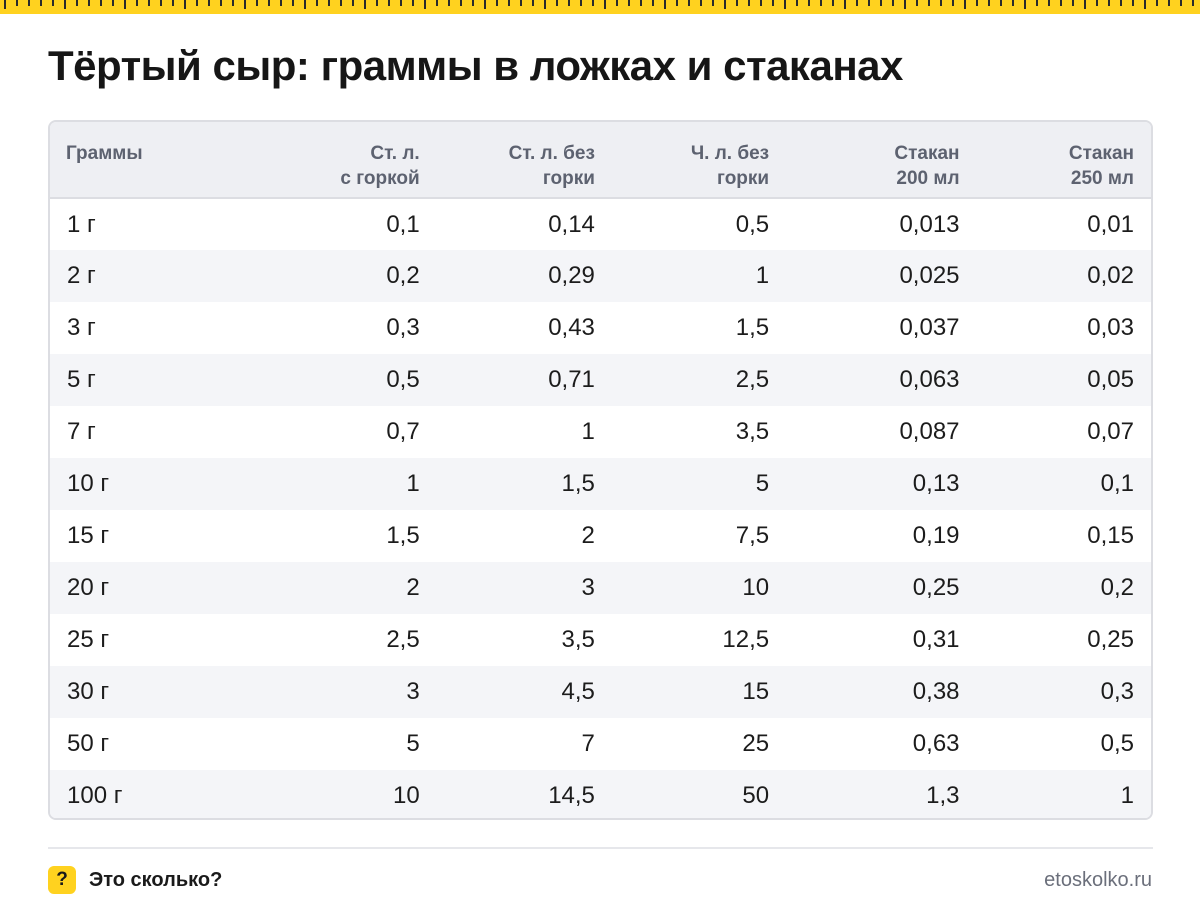 The width and height of the screenshot is (1200, 912). Describe the element at coordinates (1117, 743) in the screenshot. I see `table-cell: 0,5` at that location.